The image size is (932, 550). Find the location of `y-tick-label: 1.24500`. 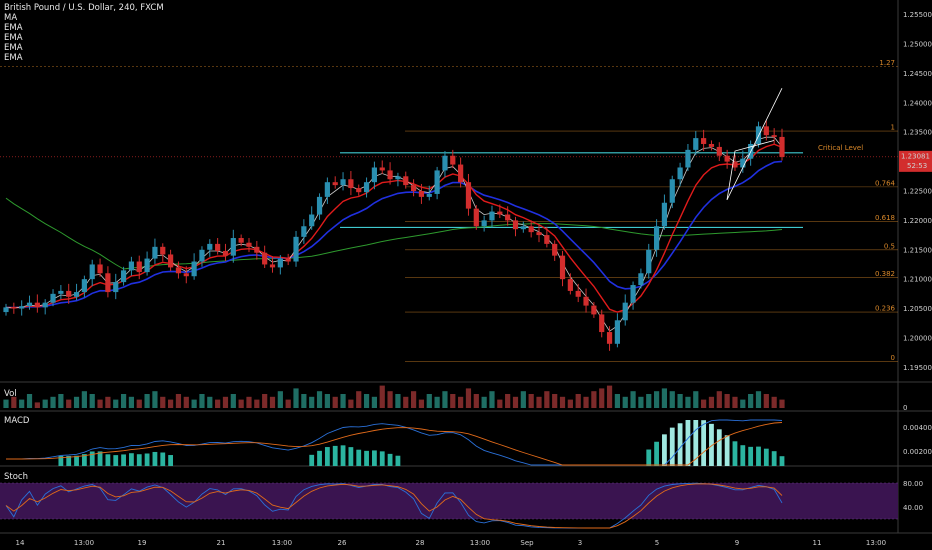

y-tick-label: 1.24500 is located at coordinates (917, 74).